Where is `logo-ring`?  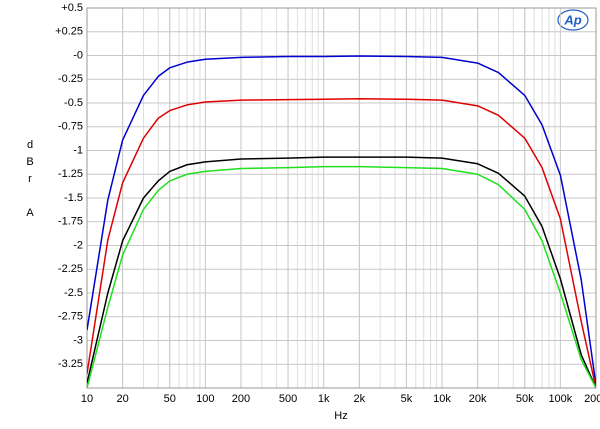
logo-ring is located at coordinates (573, 20).